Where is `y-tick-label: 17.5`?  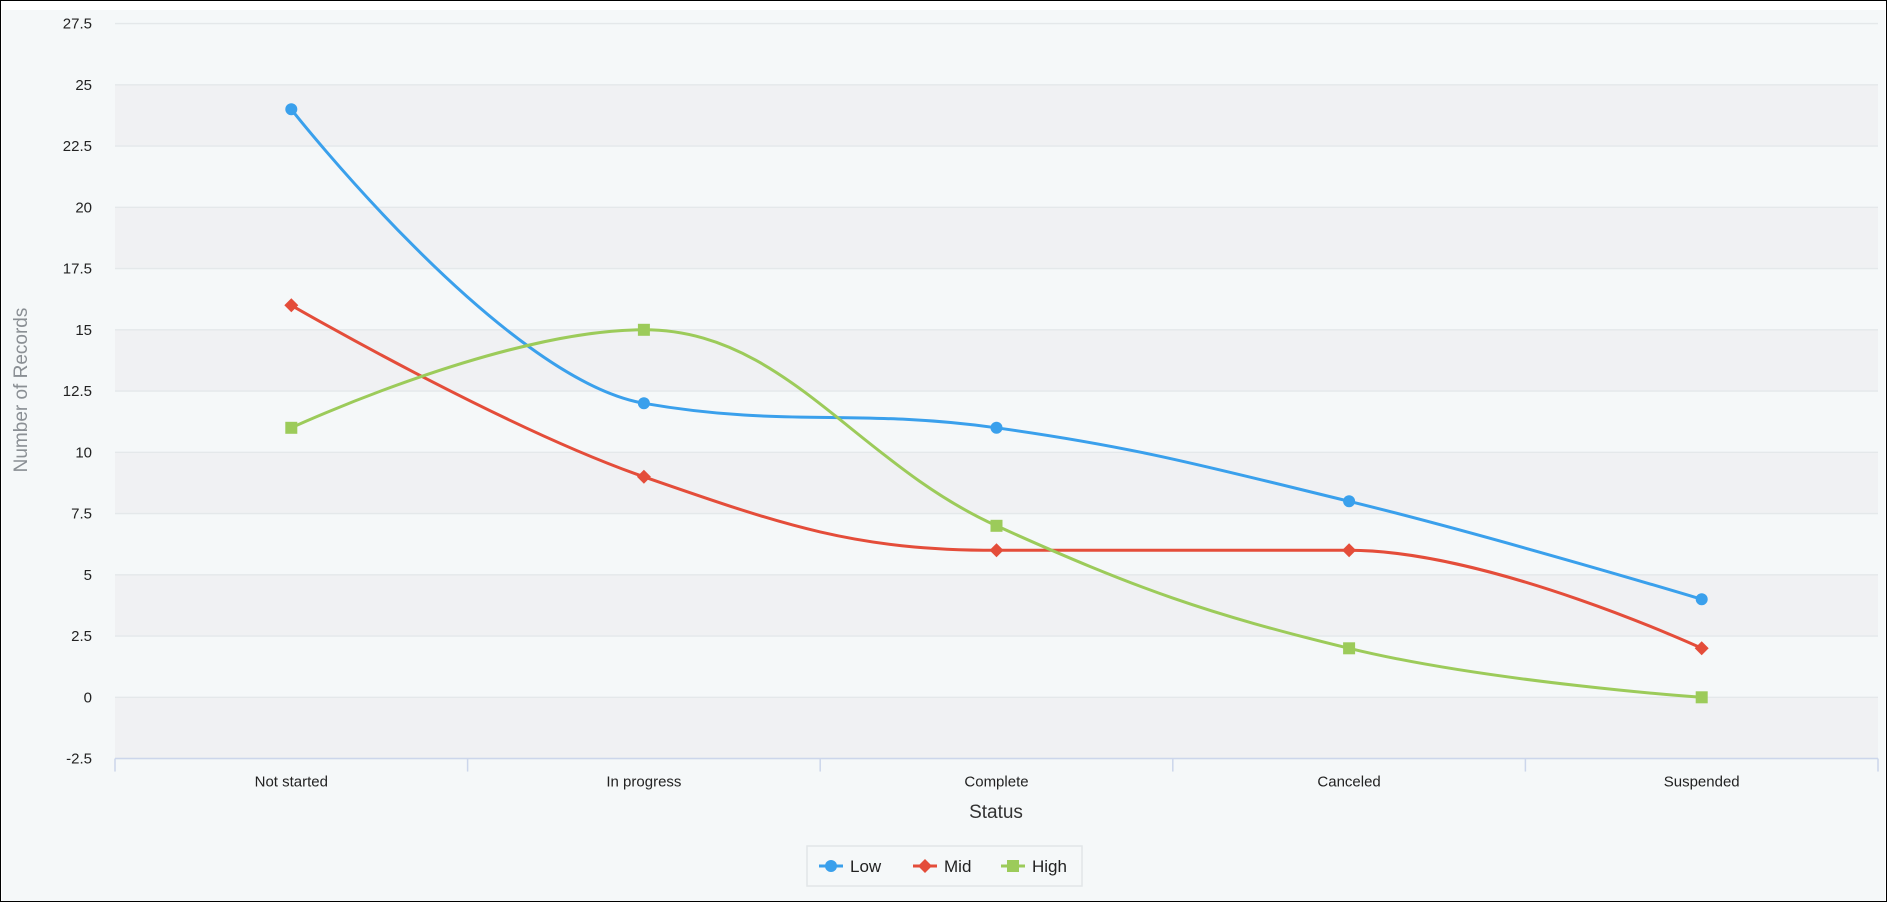 y-tick-label: 17.5 is located at coordinates (77, 269).